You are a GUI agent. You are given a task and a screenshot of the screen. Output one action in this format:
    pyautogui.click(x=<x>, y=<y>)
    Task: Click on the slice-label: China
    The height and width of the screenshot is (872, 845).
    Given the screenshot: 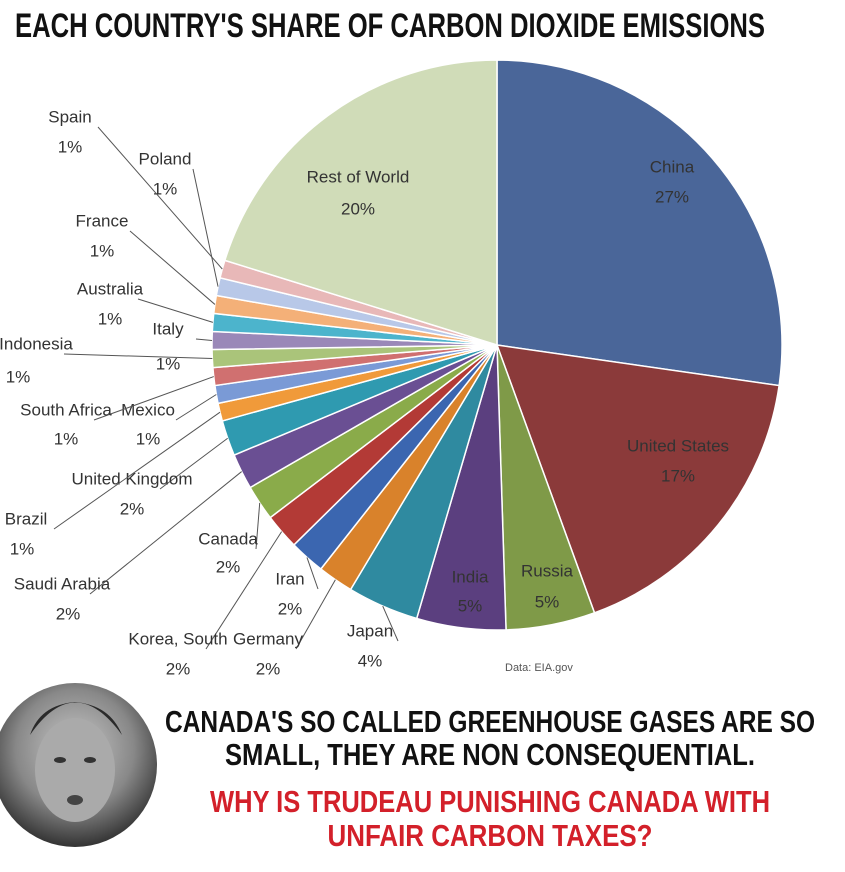 What is the action you would take?
    pyautogui.click(x=672, y=166)
    